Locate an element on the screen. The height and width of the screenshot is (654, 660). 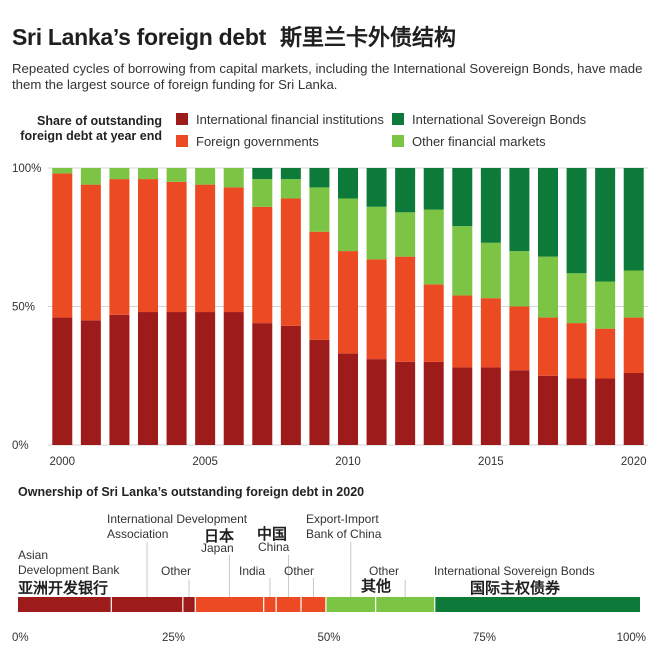
bar-segment-2006-foreign_gov is located at coordinates (233, 250).